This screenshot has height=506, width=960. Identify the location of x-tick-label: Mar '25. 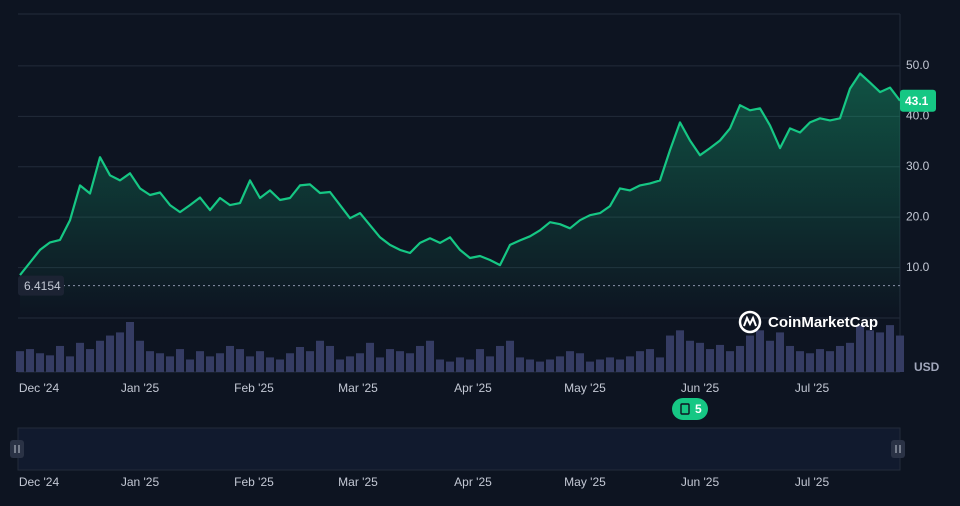
(358, 388).